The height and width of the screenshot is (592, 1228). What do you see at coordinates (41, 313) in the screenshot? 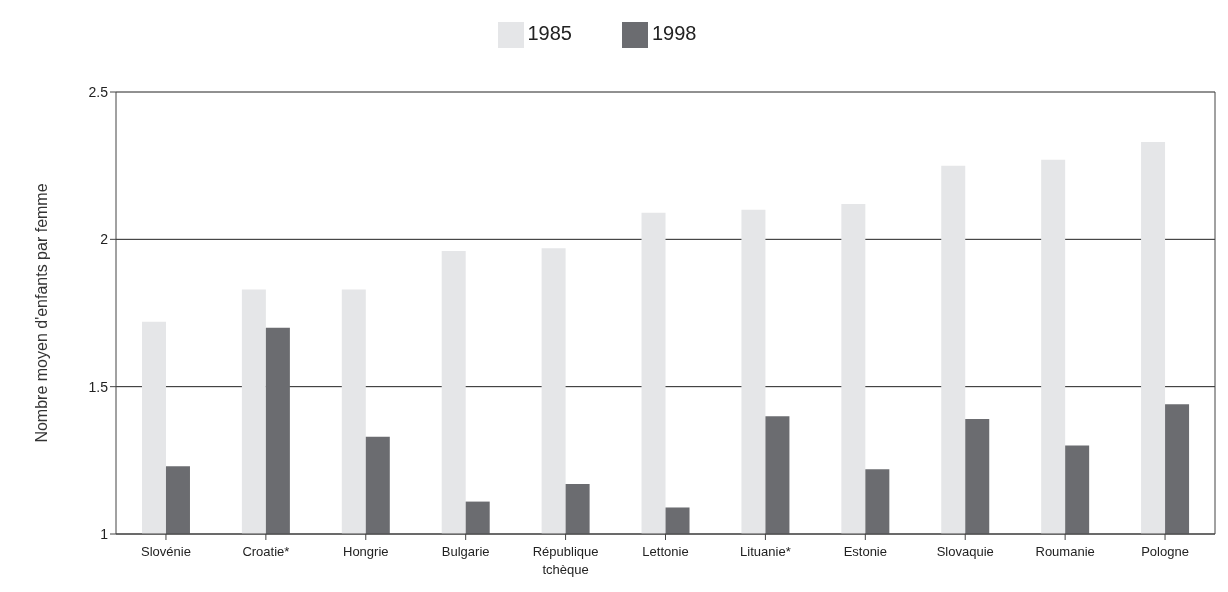
I see `y-axis-title: Nombre moyen d'enfants par femme` at bounding box center [41, 313].